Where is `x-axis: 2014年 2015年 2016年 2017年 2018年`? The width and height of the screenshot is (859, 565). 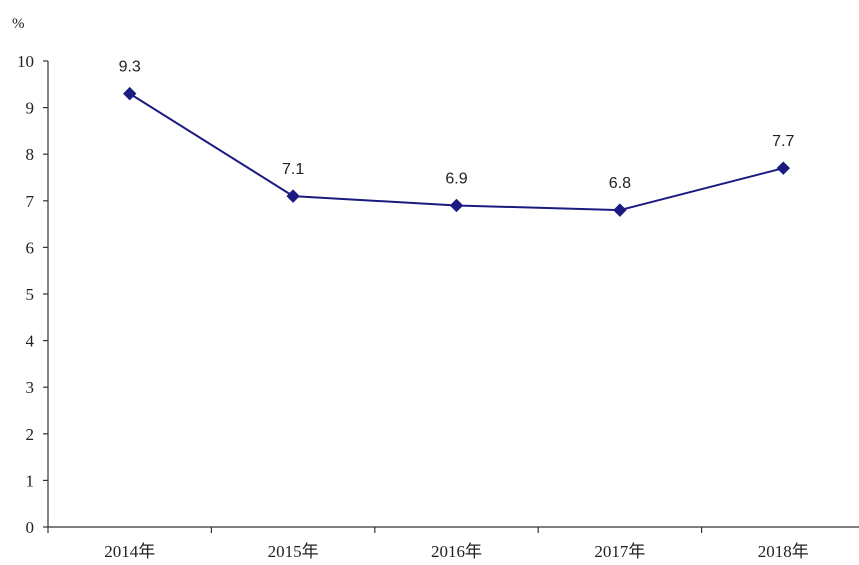 x-axis: 2014年 2015年 2016年 2017年 2018年 is located at coordinates (453, 543).